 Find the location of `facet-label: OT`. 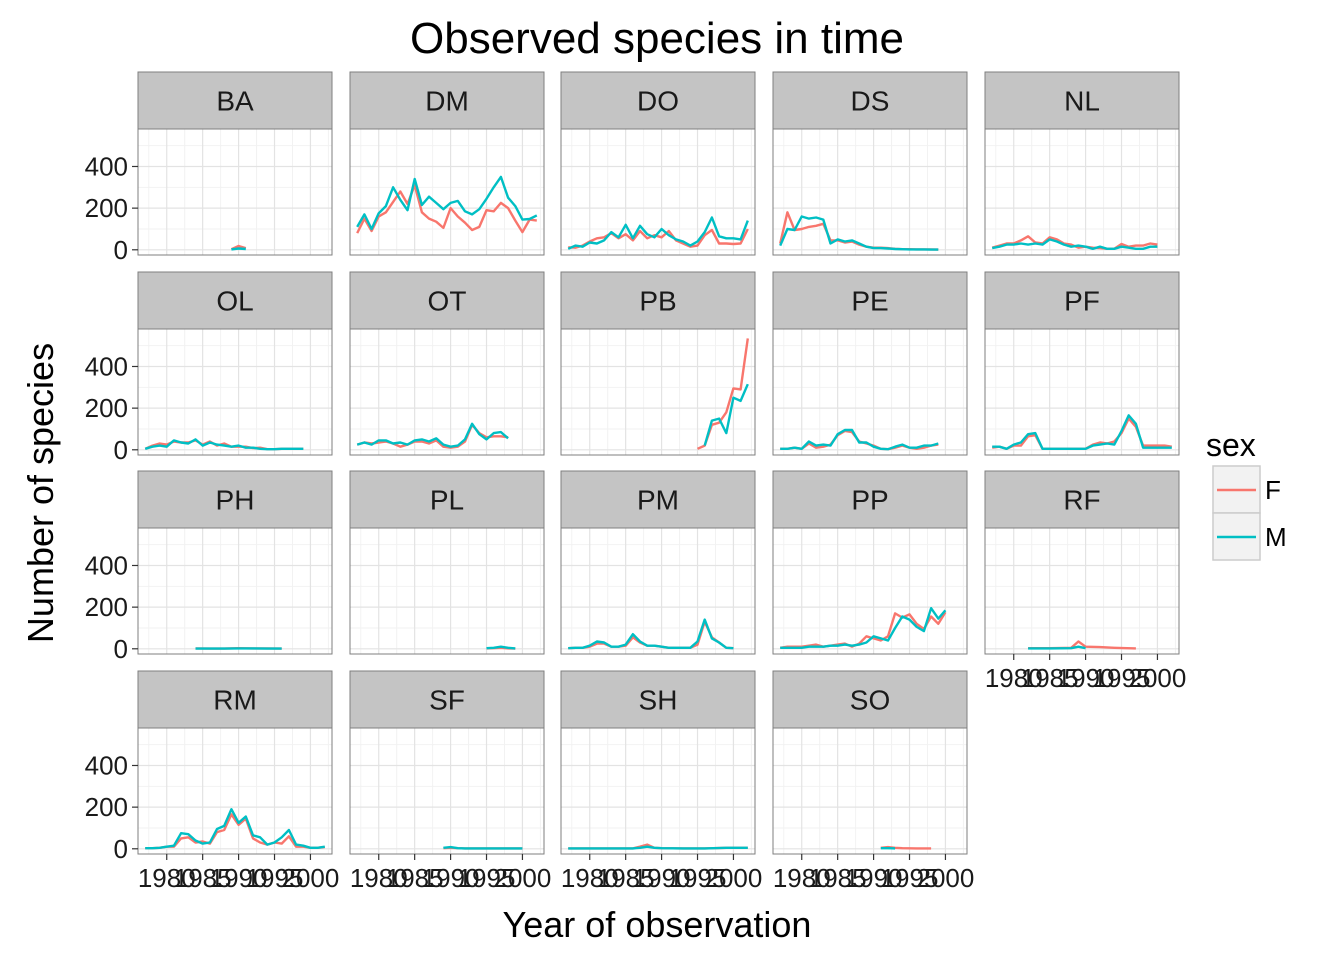

facet-label: OT is located at coordinates (447, 301).